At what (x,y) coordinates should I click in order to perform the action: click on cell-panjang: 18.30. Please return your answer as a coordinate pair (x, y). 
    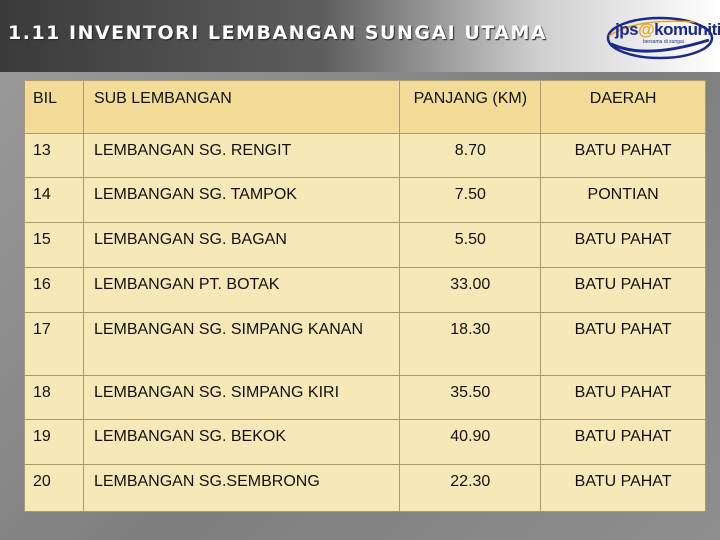
    Looking at the image, I should click on (470, 344).